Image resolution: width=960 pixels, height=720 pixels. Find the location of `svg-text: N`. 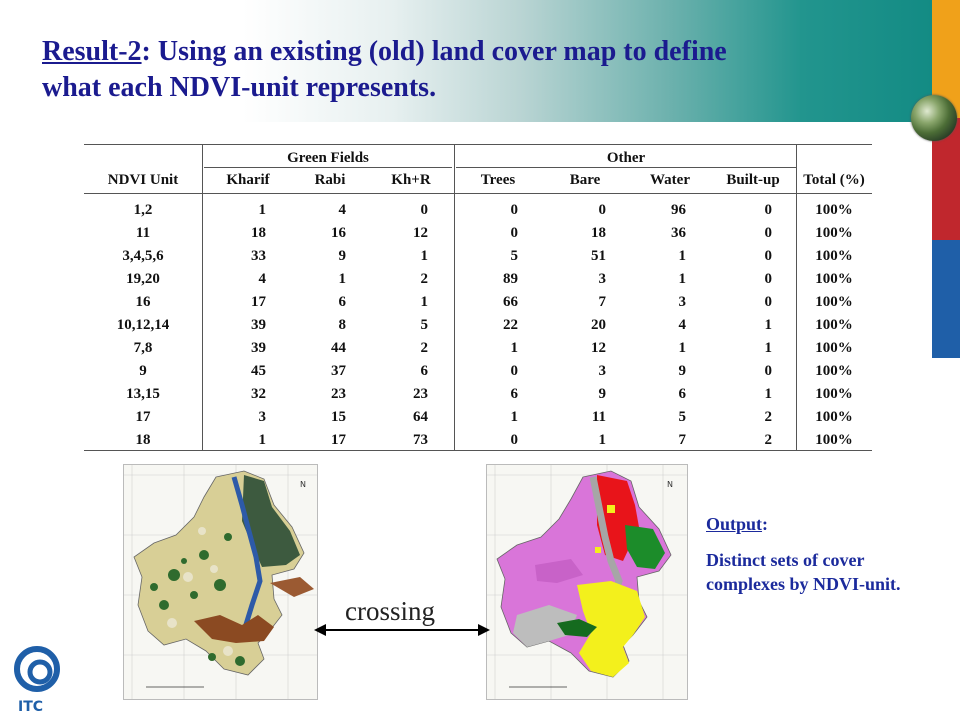

svg-text: N is located at coordinates (670, 484).